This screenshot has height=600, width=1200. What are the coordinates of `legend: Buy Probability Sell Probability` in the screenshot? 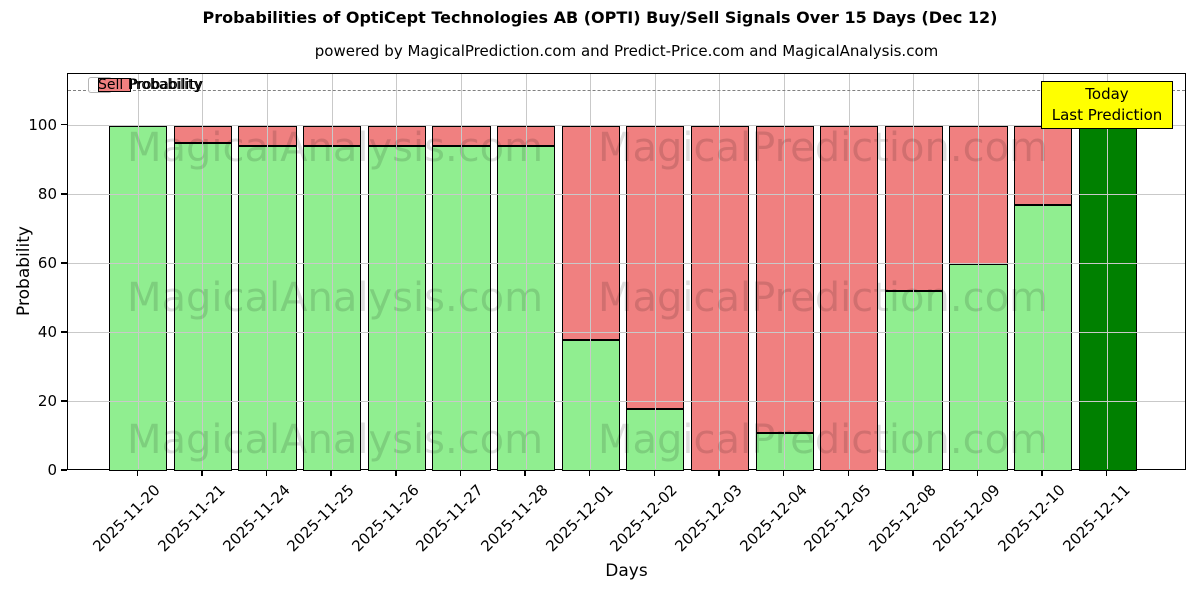 It's located at (145, 85).